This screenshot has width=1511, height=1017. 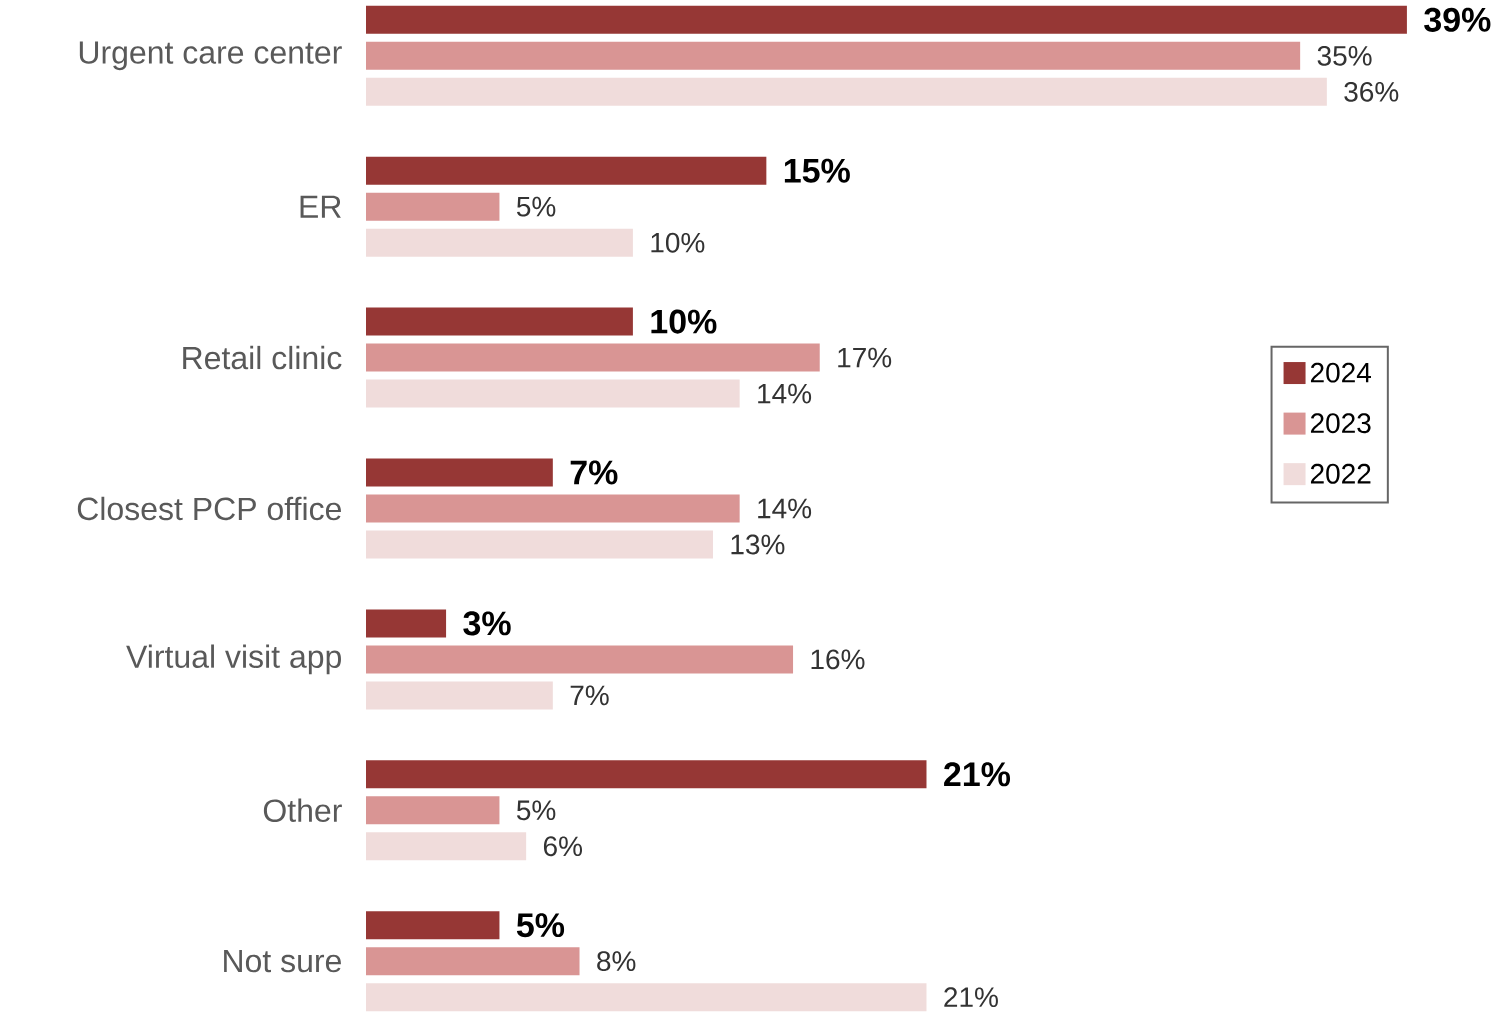 What do you see at coordinates (1344, 55) in the screenshot?
I see `data-label: 35%` at bounding box center [1344, 55].